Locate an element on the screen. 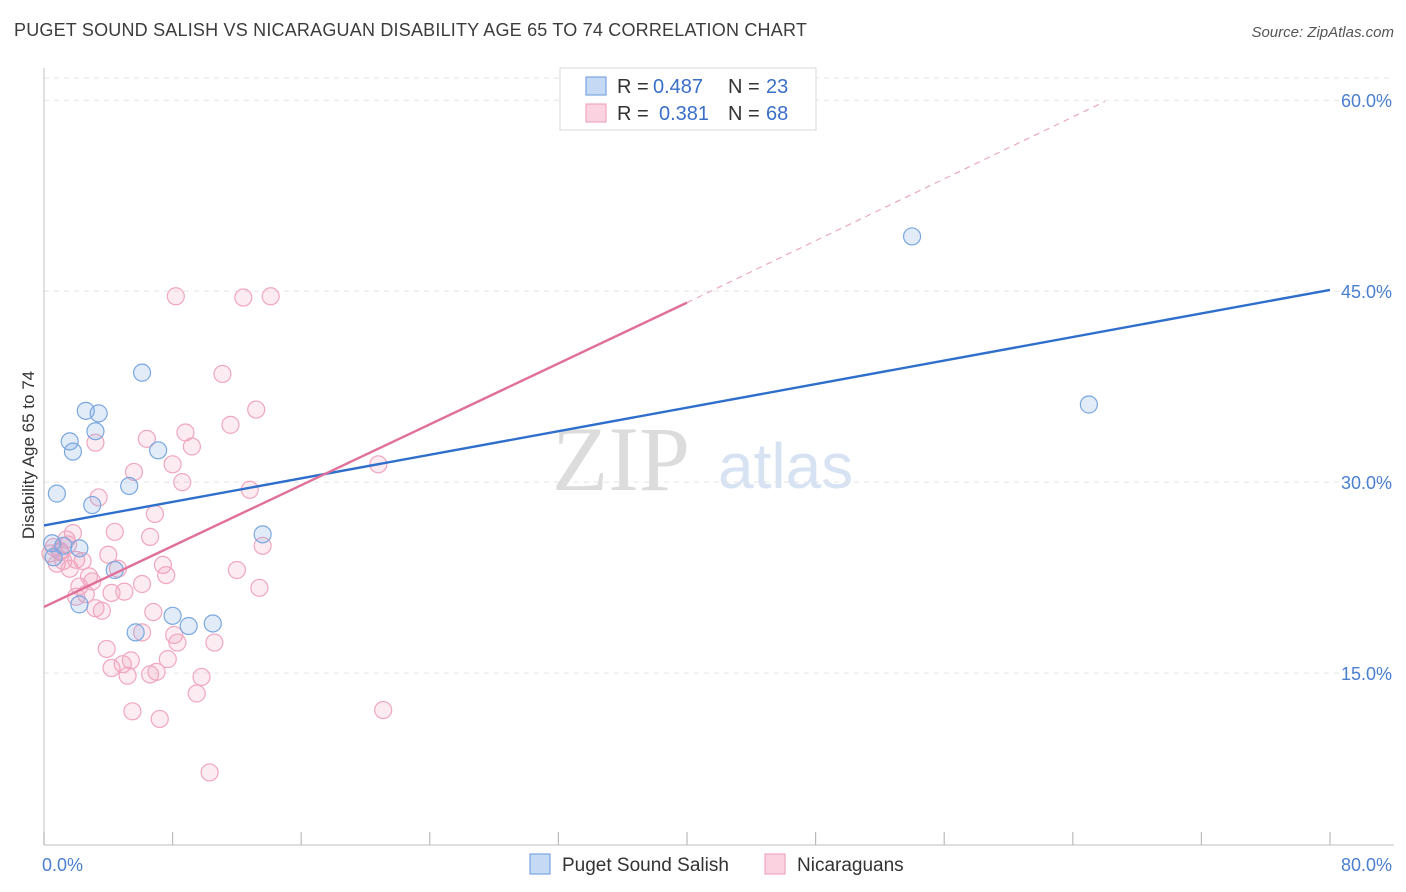  bottom-legend-salish: Puget Sound Salish is located at coordinates (645, 865).